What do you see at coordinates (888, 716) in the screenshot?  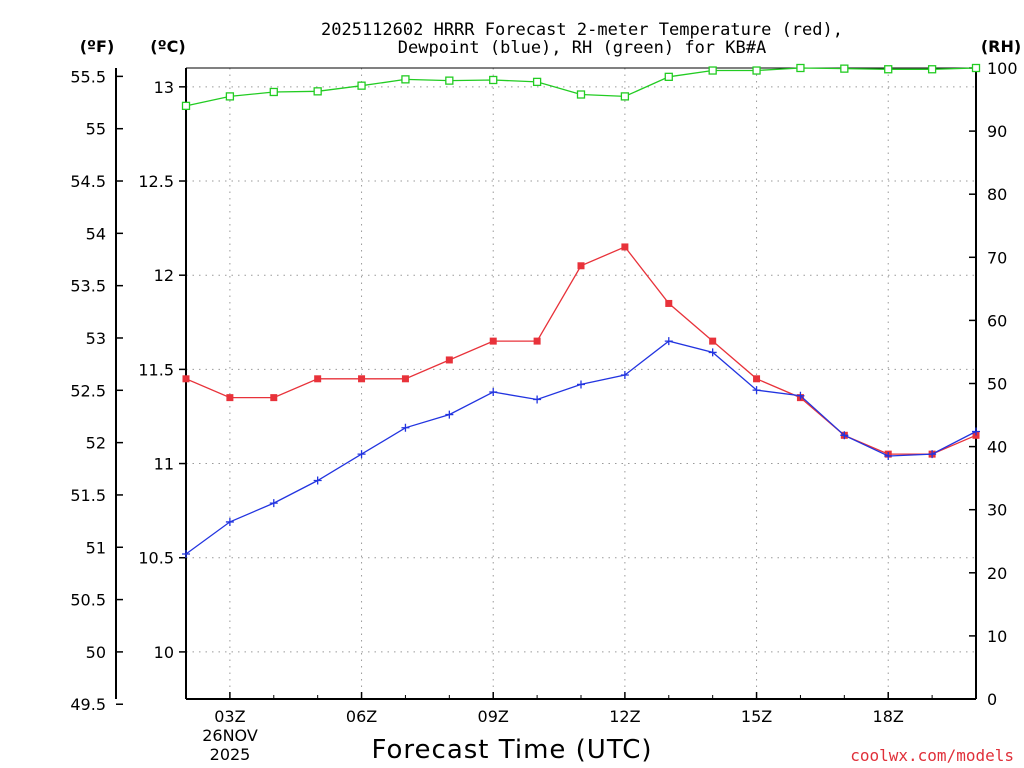 I see `x-tick-label: 18Z` at bounding box center [888, 716].